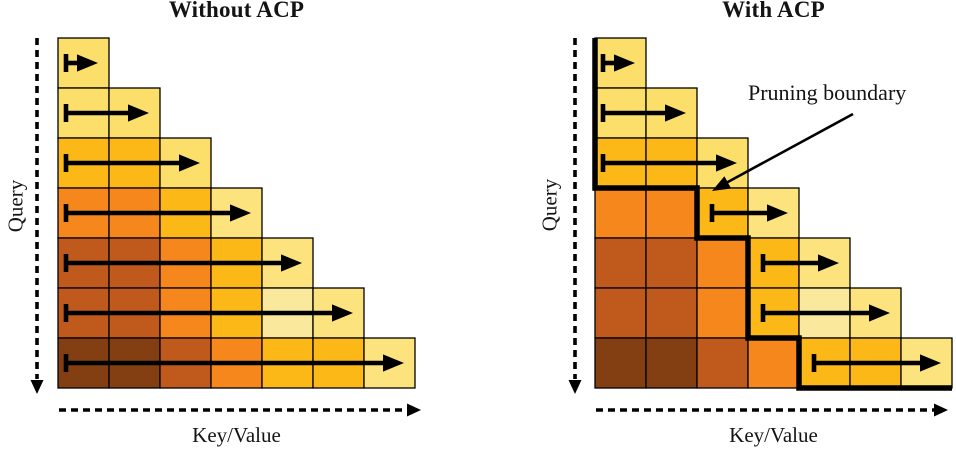  What do you see at coordinates (671, 313) in the screenshot?
I see `attention-cell-r6c2` at bounding box center [671, 313].